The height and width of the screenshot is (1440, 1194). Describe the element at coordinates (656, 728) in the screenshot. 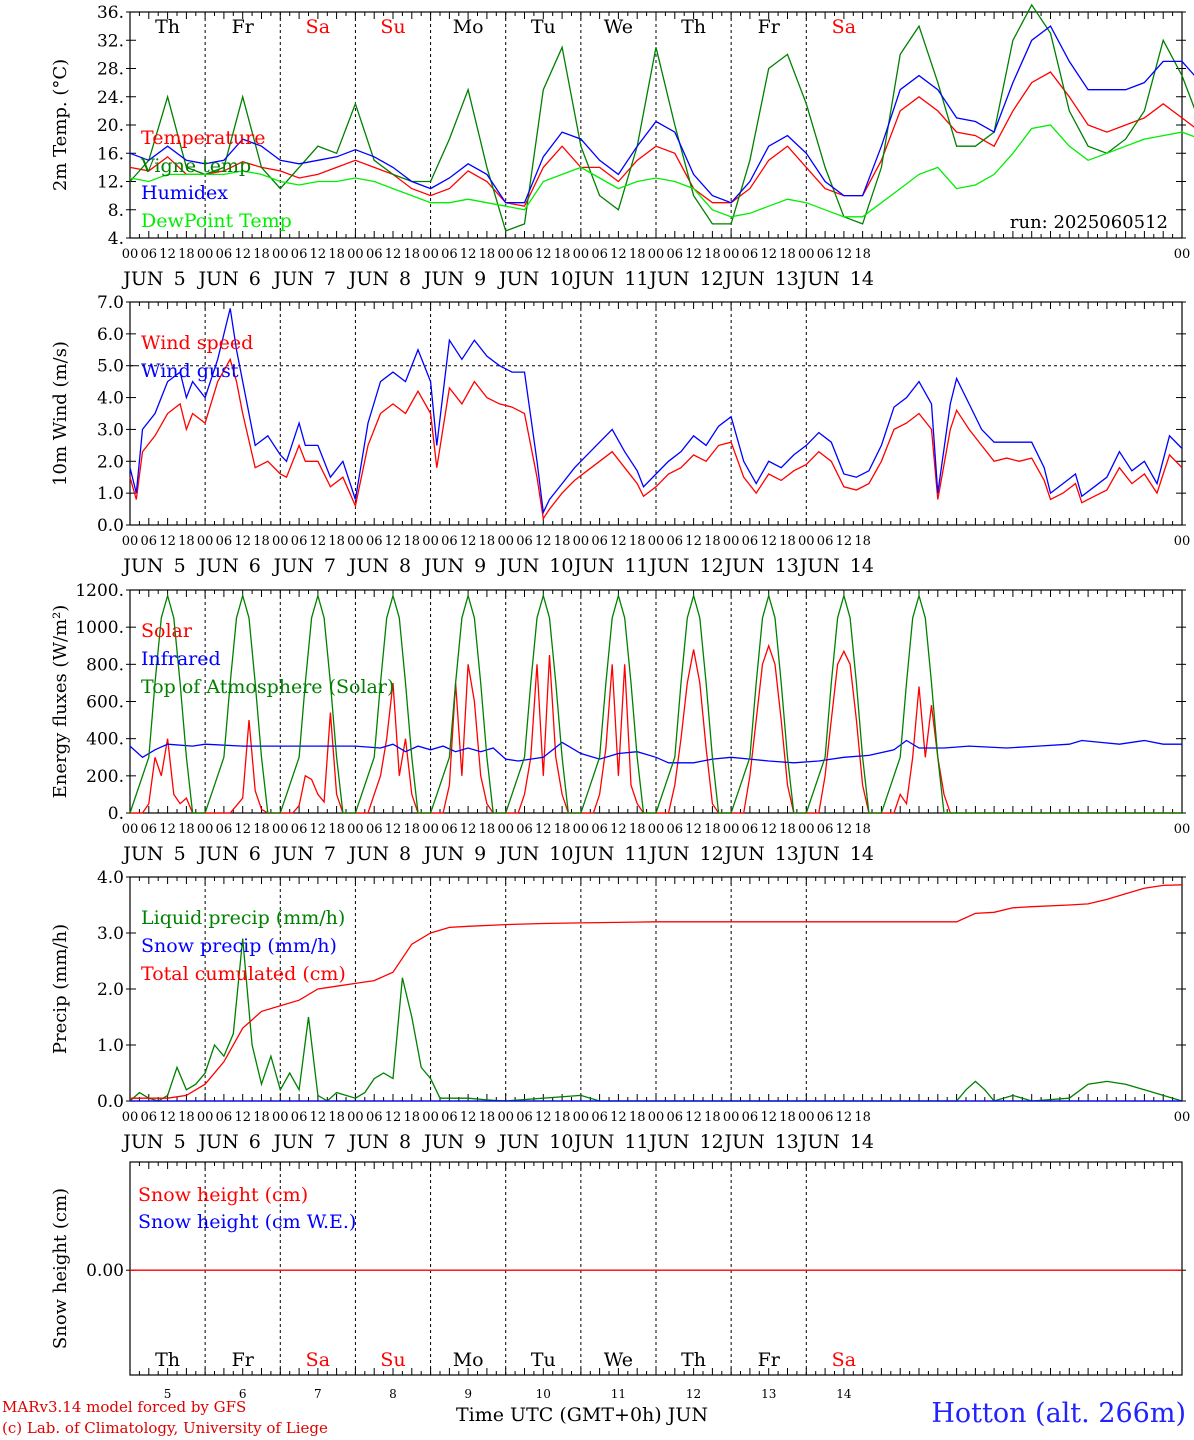

I see `series-line-solar` at that location.